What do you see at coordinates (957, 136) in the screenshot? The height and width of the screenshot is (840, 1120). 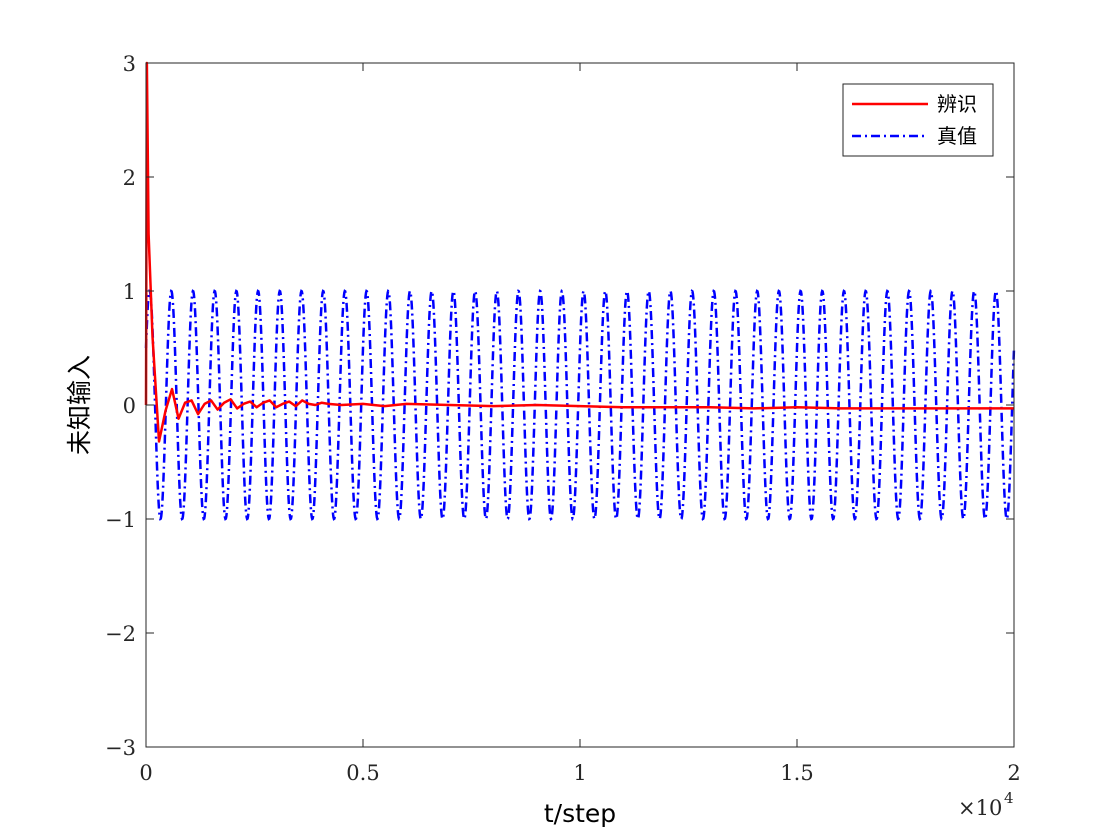 I see `legend-label-true: 真值` at bounding box center [957, 136].